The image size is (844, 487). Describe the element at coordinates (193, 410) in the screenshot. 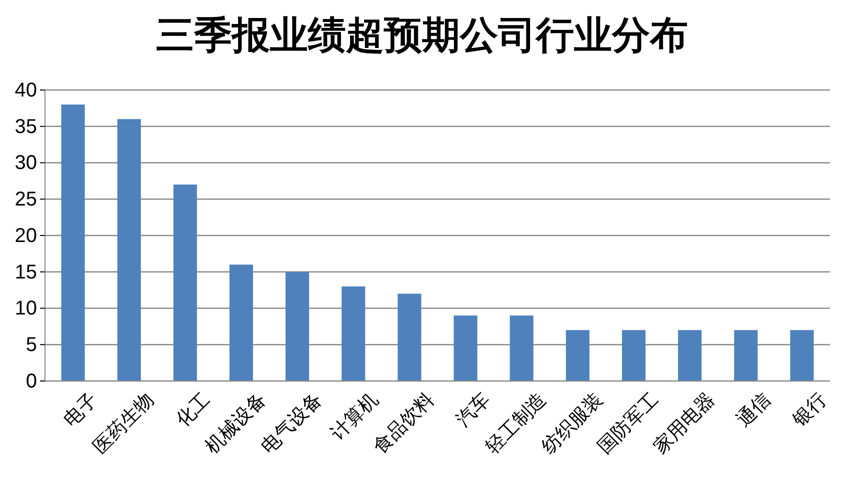

I see `x-tick-label: 化工` at that location.